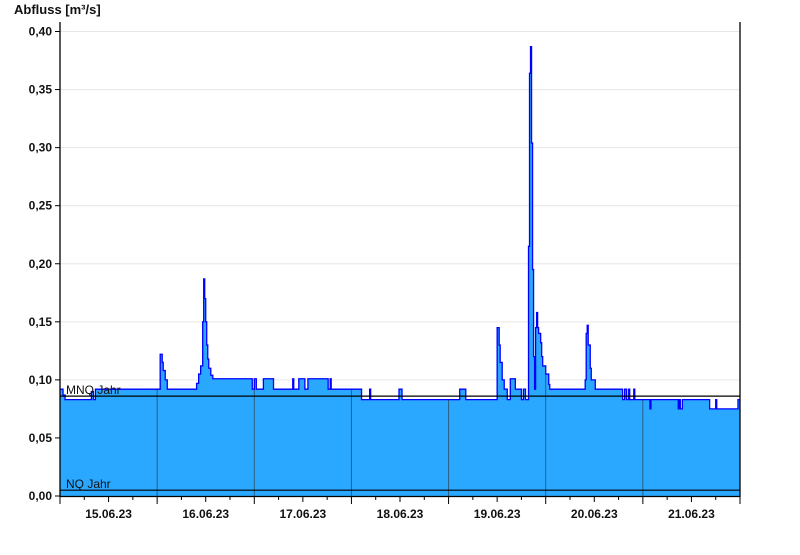  Describe the element at coordinates (205, 514) in the screenshot. I see `x-tick-label: 16.06.23` at that location.